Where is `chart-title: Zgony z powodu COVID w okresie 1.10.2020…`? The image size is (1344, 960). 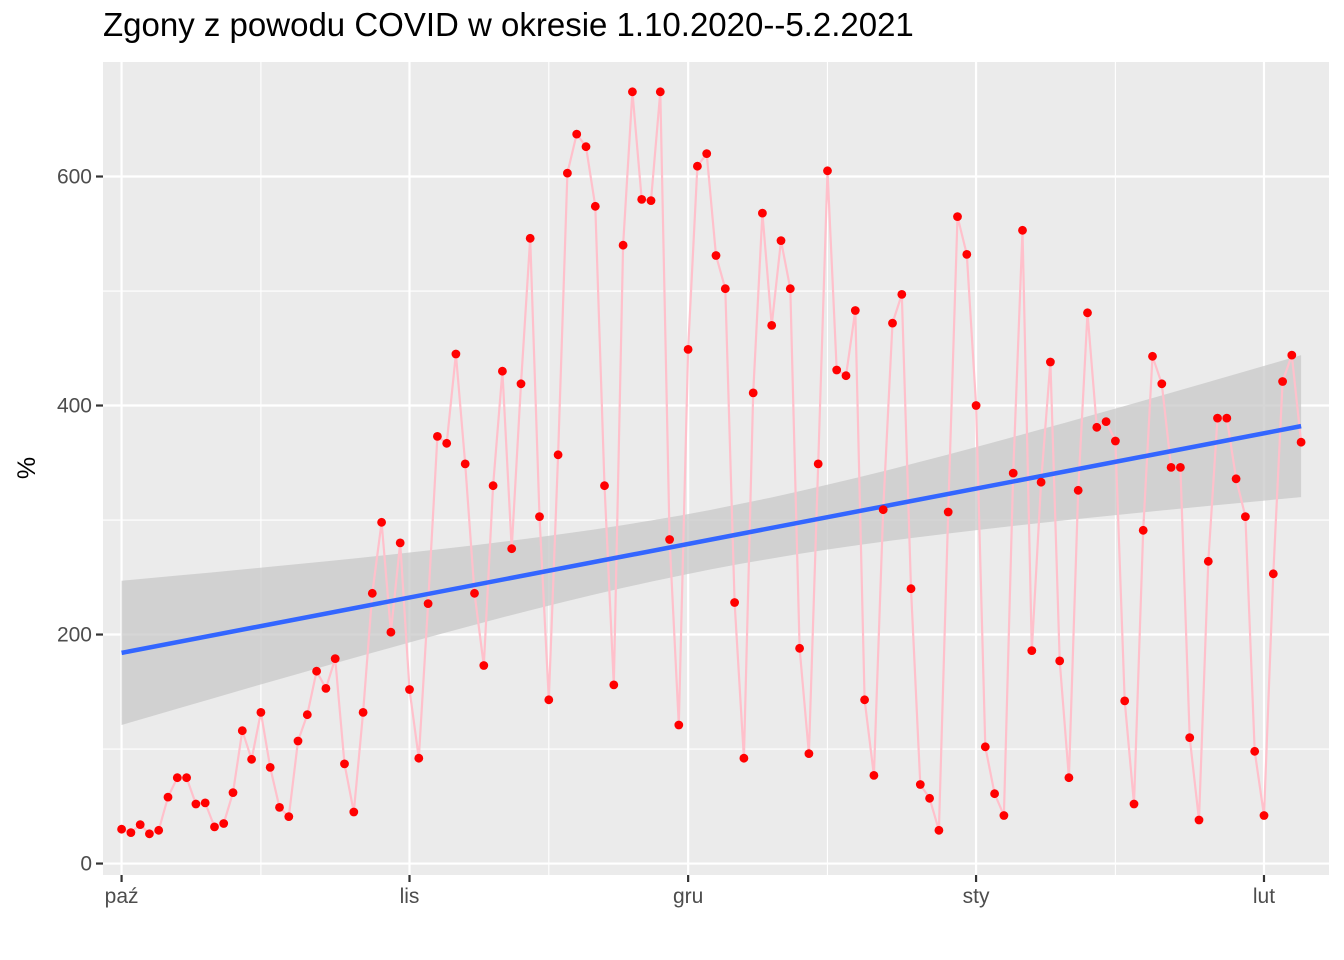
chart-title: Zgony z powodu COVID w okresie 1.10.2020… is located at coordinates (508, 24).